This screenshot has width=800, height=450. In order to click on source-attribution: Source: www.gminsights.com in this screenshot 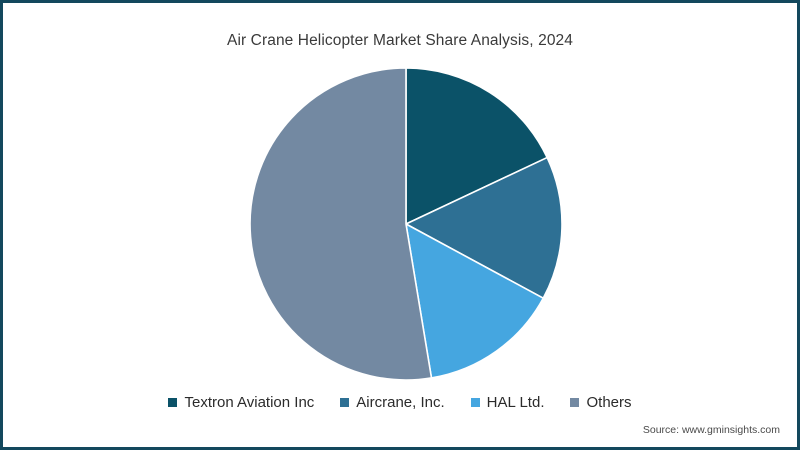, I will do `click(711, 430)`.